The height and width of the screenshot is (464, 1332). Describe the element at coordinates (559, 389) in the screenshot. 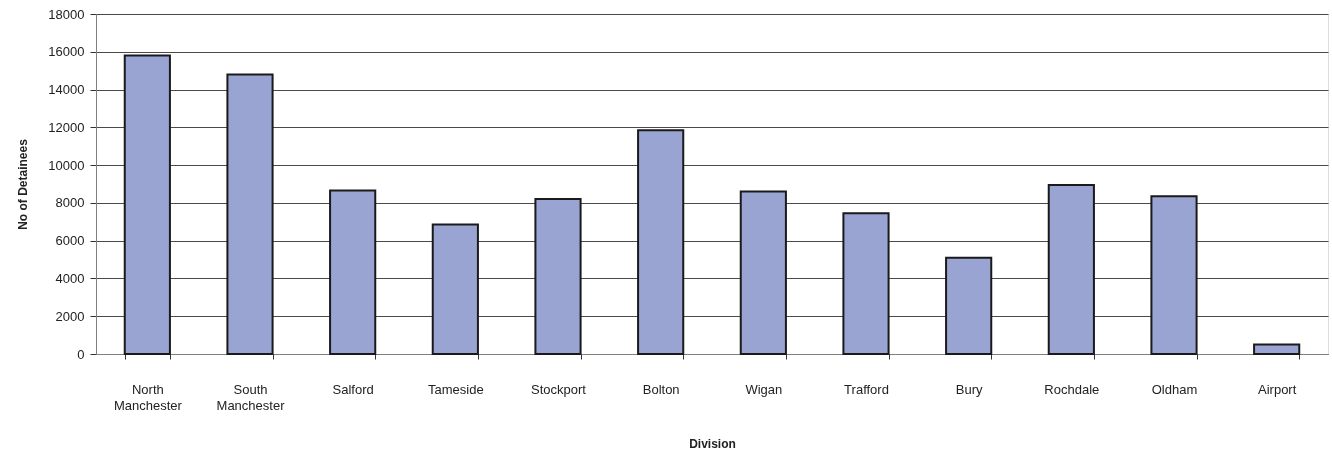

I see `x-tick-label: Stockport` at that location.